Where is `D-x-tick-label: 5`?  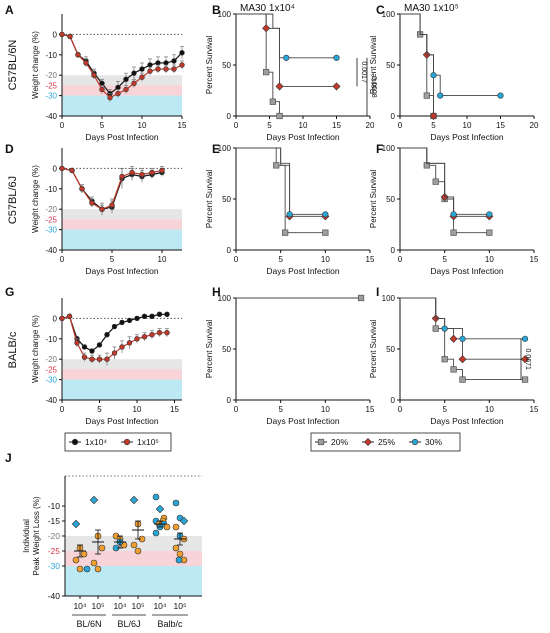 D-x-tick-label: 5 is located at coordinates (112, 259).